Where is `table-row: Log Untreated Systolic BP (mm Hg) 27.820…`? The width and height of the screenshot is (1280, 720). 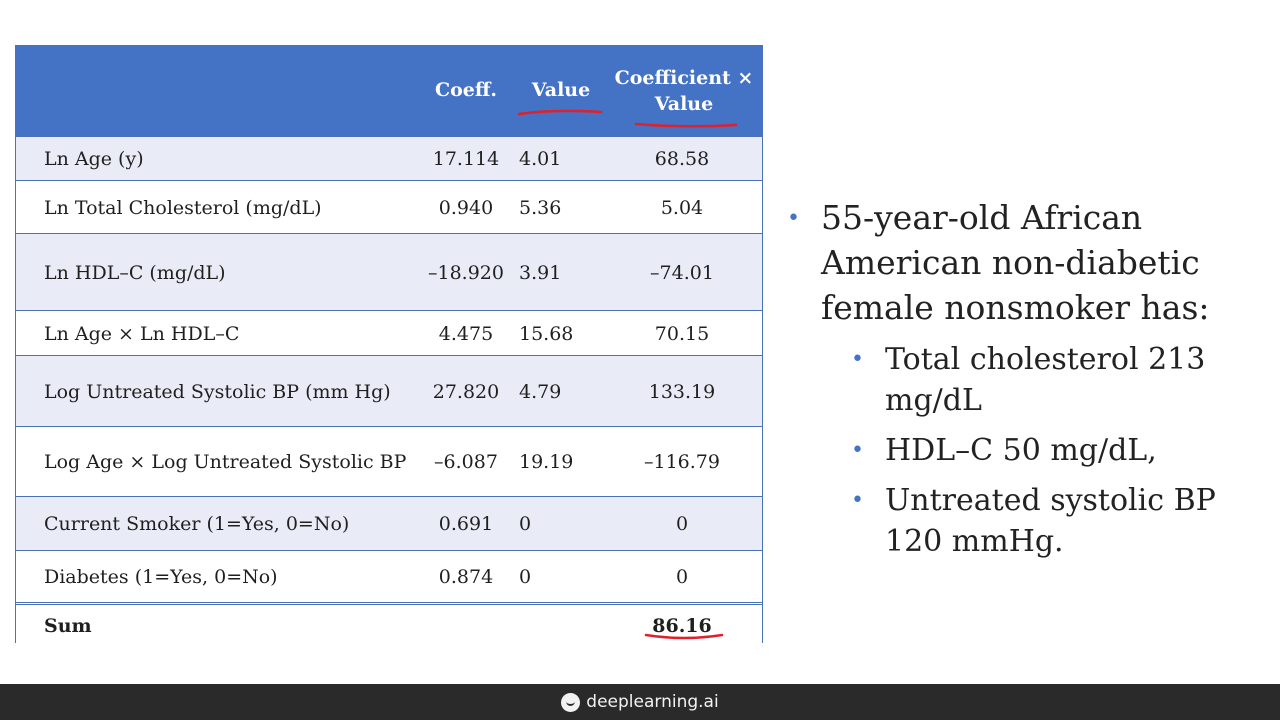
table-row: Log Untreated Systolic BP (mm Hg) 27.820… is located at coordinates (389, 391).